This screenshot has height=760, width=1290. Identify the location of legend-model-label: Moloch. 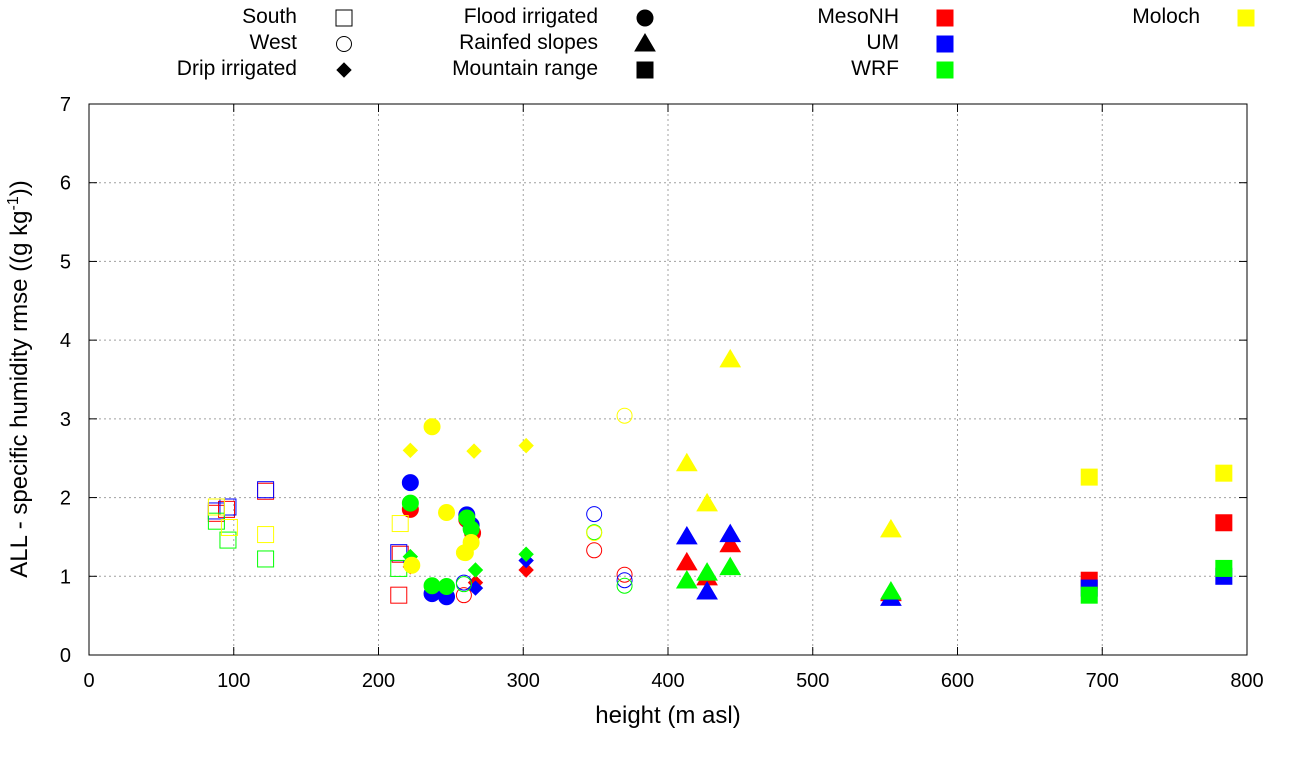
(1166, 16).